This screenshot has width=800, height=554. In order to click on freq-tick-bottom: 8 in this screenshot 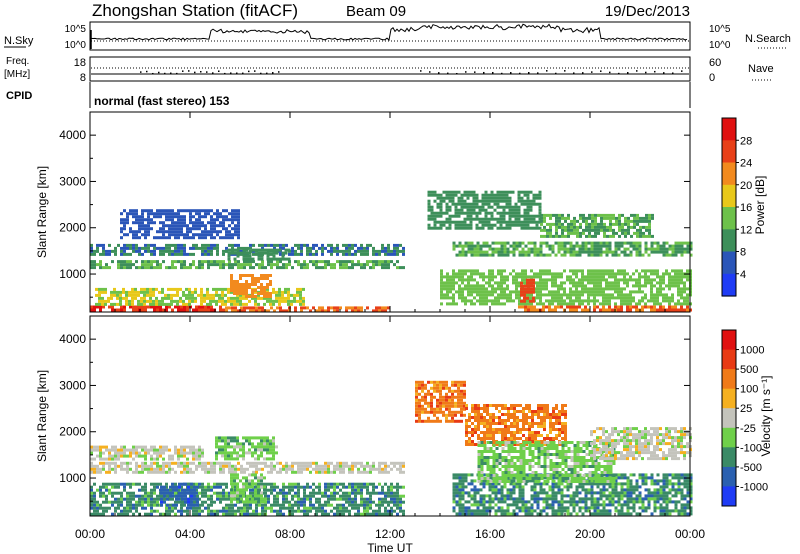, I will do `click(83, 78)`.